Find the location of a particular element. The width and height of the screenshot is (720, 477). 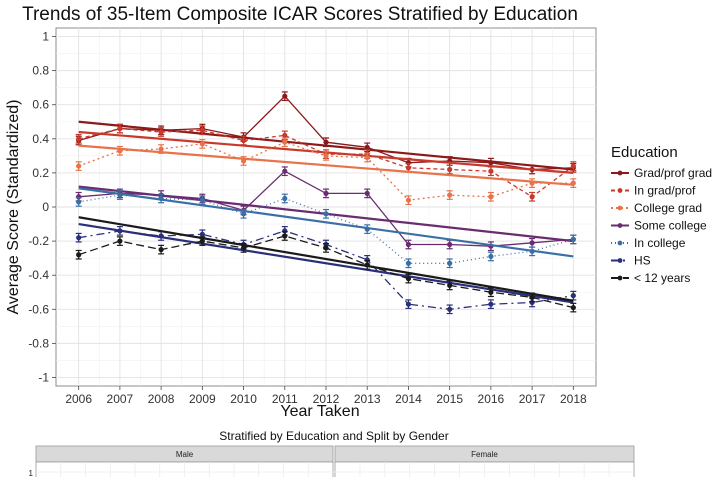

legend-label: Some college is located at coordinates (670, 226).